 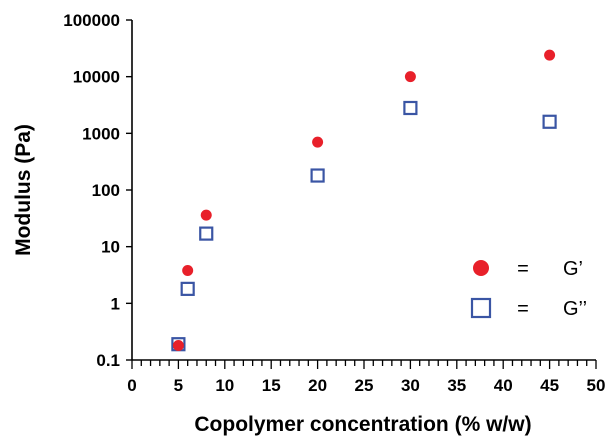 What do you see at coordinates (178, 385) in the screenshot?
I see `x-tick-label: 5` at bounding box center [178, 385].